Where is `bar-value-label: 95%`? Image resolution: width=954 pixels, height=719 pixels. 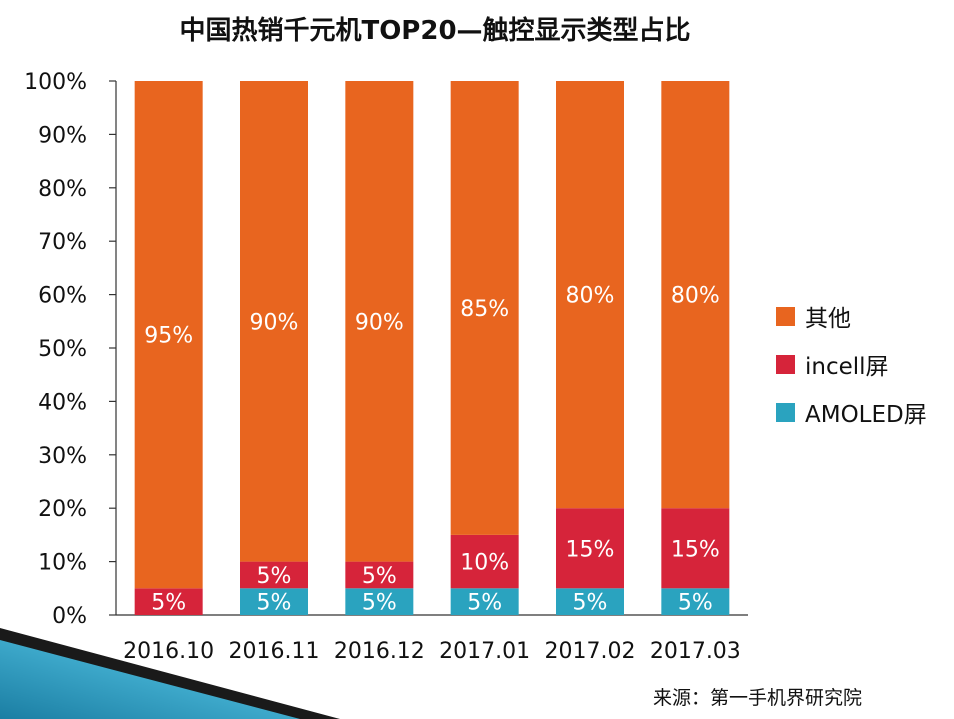
bar-value-label: 95% is located at coordinates (168, 336).